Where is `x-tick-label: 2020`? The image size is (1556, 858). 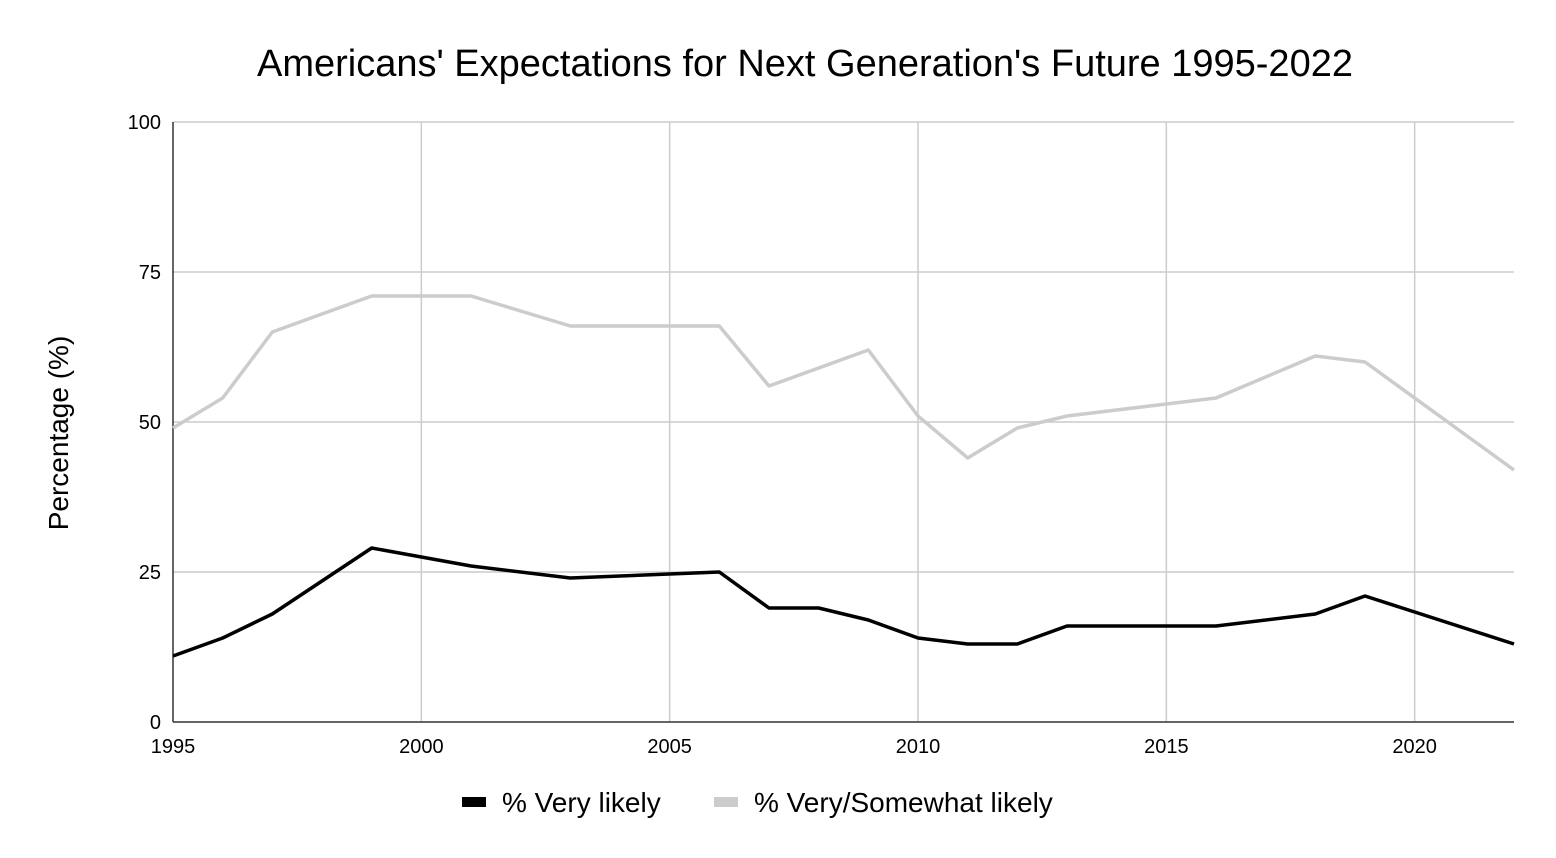 x-tick-label: 2020 is located at coordinates (1414, 747).